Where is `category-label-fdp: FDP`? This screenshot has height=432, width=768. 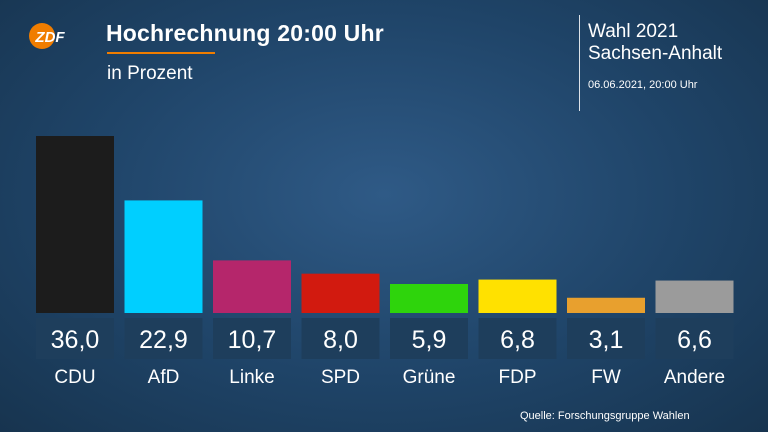 category-label-fdp: FDP is located at coordinates (518, 377).